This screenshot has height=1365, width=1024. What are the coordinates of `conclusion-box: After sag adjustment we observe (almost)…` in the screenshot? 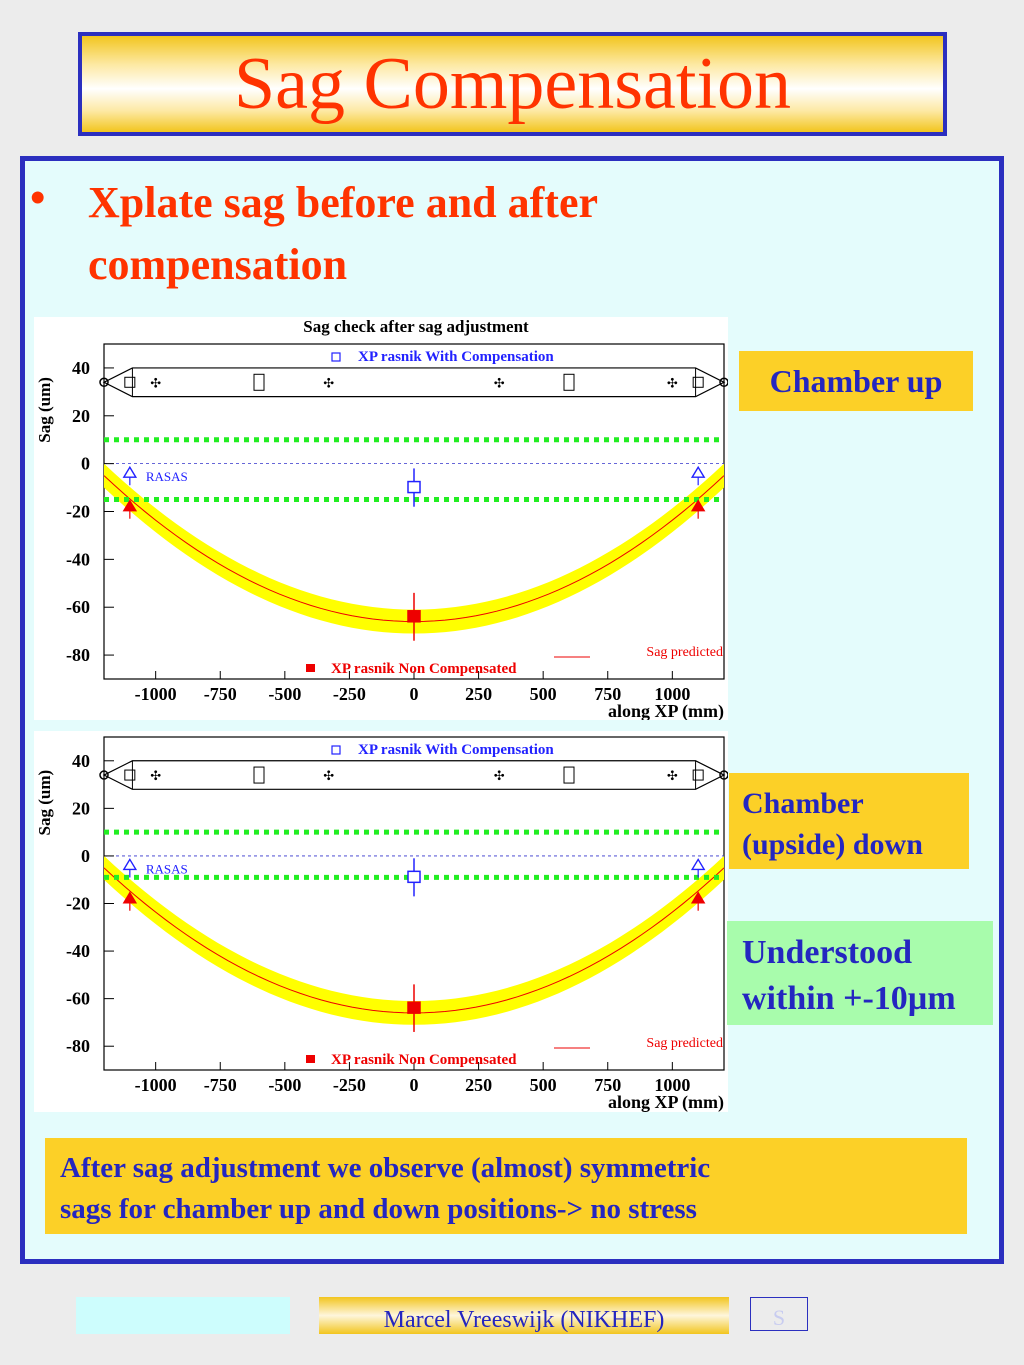 It's located at (506, 1186).